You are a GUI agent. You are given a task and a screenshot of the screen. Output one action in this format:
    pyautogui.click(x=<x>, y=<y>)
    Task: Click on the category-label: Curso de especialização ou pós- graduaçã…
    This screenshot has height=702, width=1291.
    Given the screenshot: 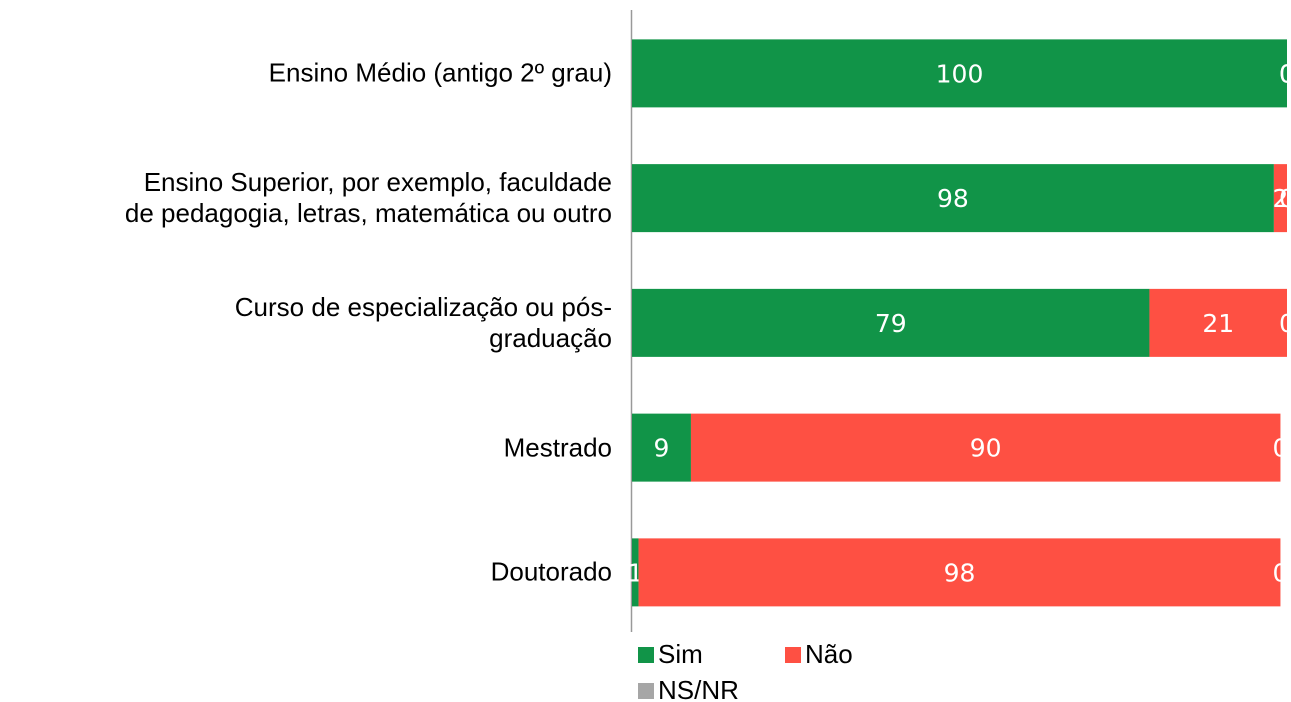 What is the action you would take?
    pyautogui.click(x=423, y=322)
    